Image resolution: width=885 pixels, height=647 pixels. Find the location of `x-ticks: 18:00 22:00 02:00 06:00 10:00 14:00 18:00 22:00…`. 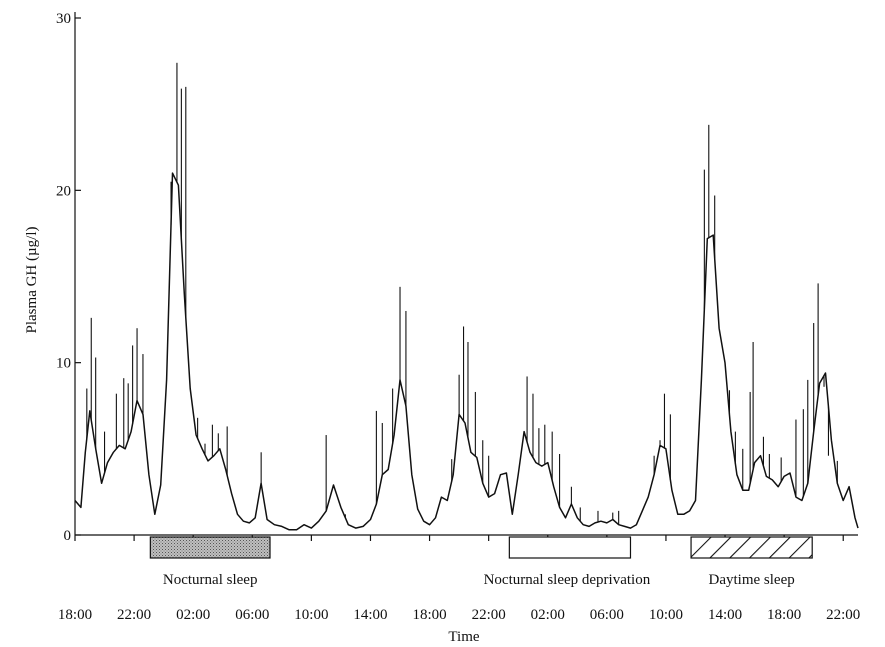

x-ticks: 18:00 22:00 02:00 06:00 10:00 14:00 18:00 22:00… is located at coordinates (459, 579).